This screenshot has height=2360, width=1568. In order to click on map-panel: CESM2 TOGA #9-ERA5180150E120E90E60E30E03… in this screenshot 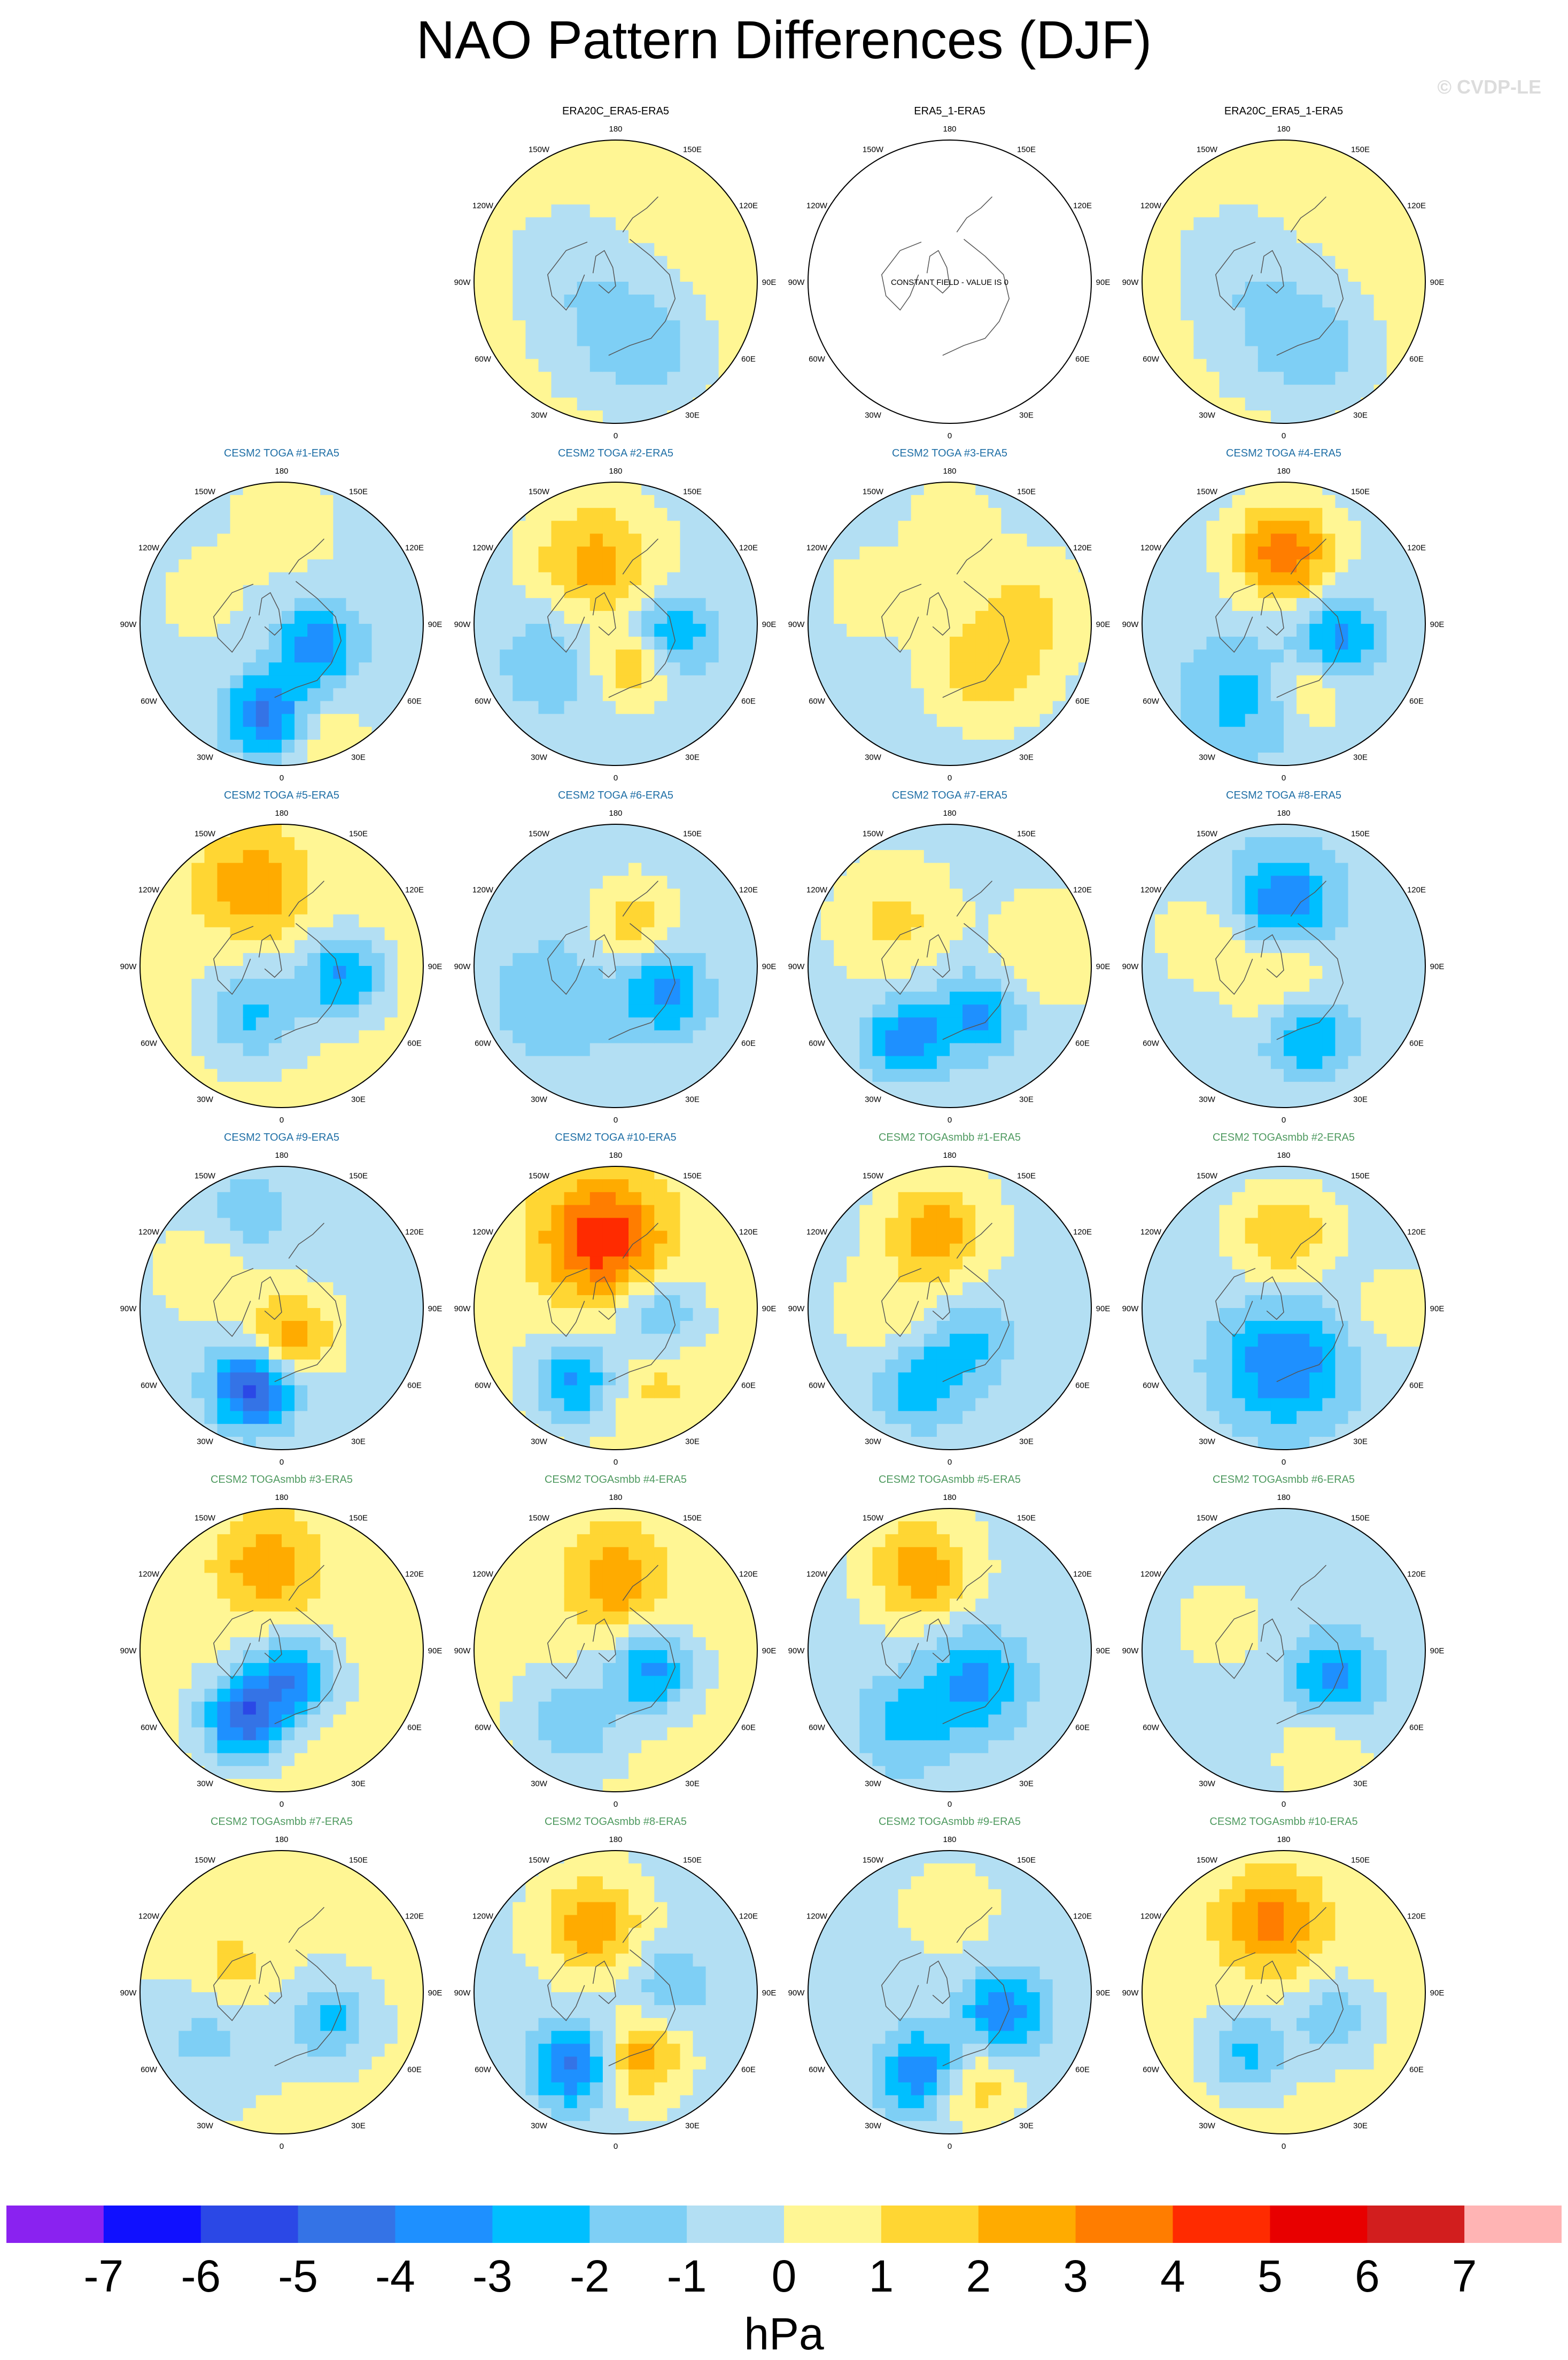, I will do `click(281, 1299)`.